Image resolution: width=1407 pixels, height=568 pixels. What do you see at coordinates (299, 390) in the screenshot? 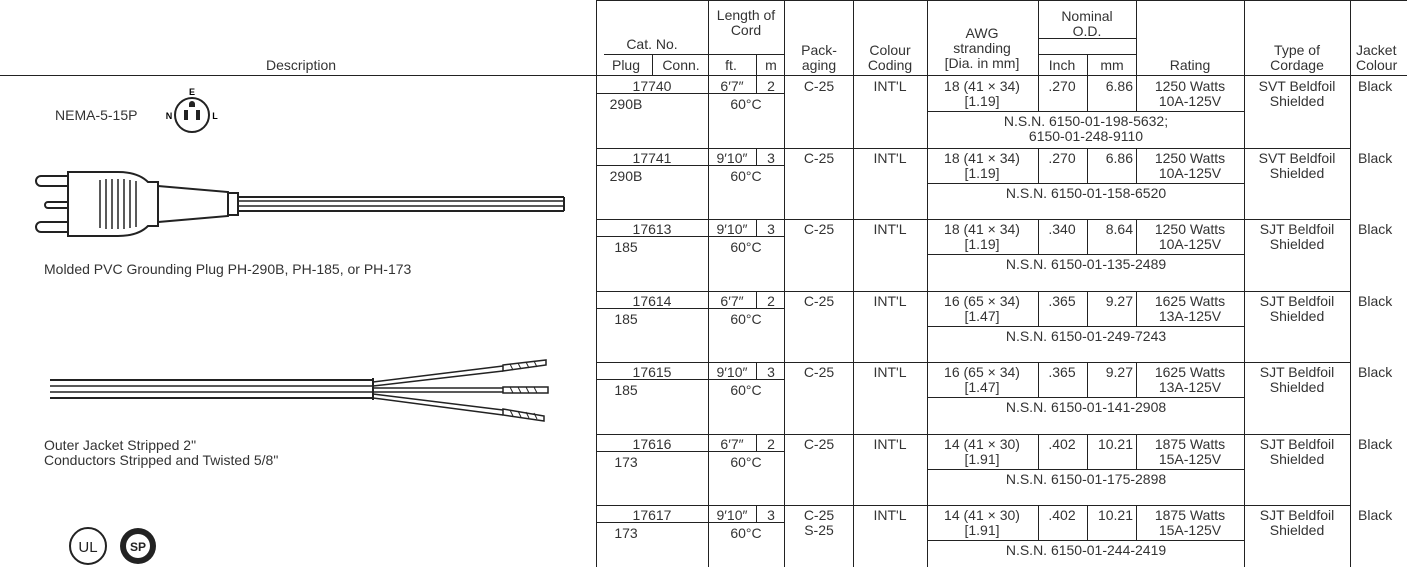
I see `stripped-cord-illustration` at bounding box center [299, 390].